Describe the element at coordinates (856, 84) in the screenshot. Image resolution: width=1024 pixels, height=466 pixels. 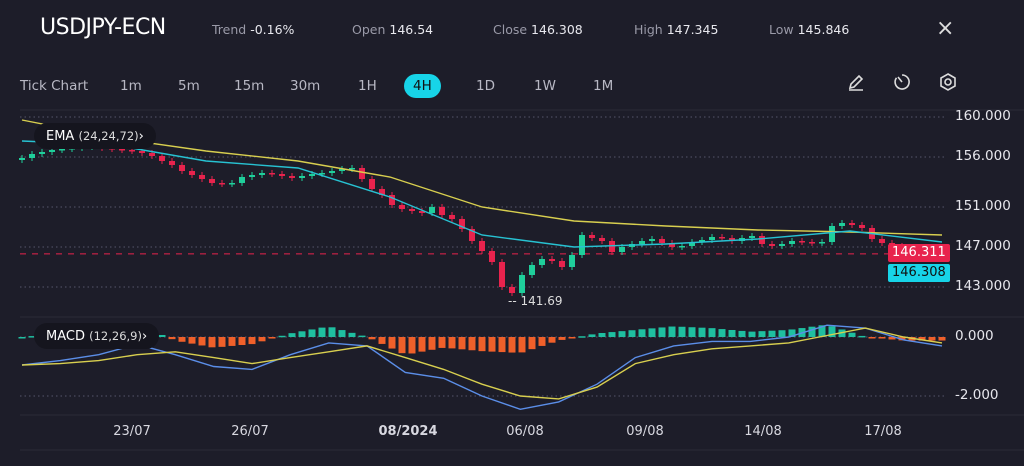
I see `pencil-icon` at that location.